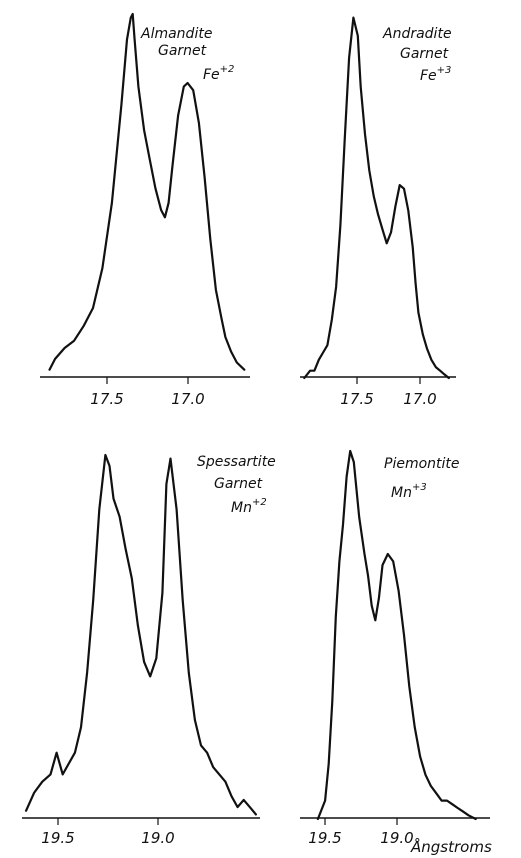 This screenshot has height=858, width=521. I want to click on unit-label: Ångstroms, so click(451, 846).